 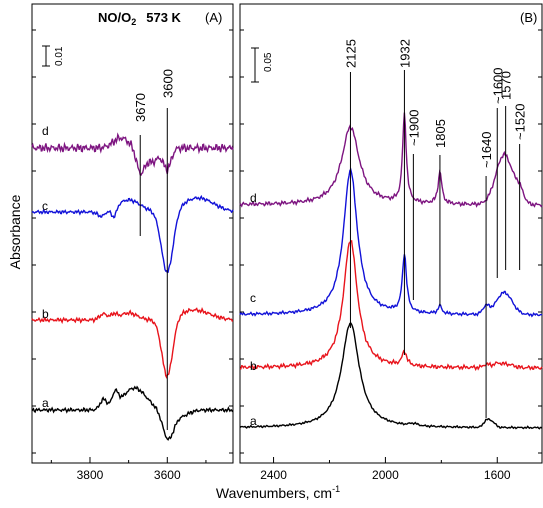 I want to click on panel-a-x-tick-label-3600: 3600, so click(x=167, y=475).